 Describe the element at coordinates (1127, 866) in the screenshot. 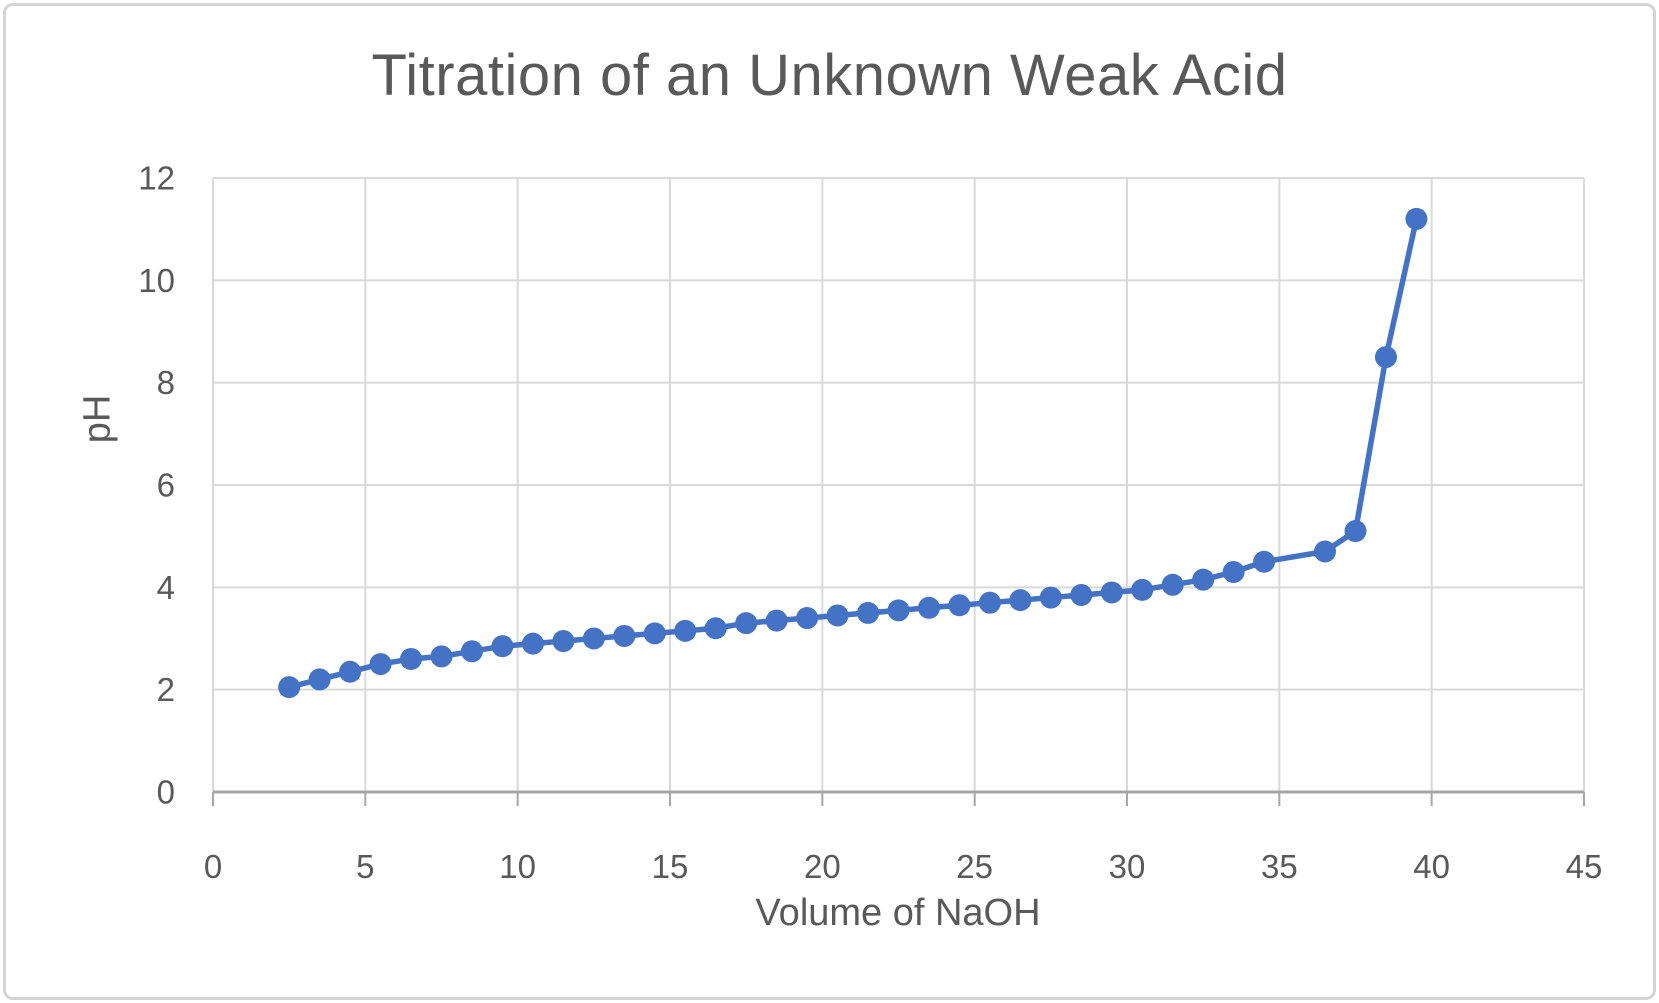

I see `x-tick-label: 30` at that location.